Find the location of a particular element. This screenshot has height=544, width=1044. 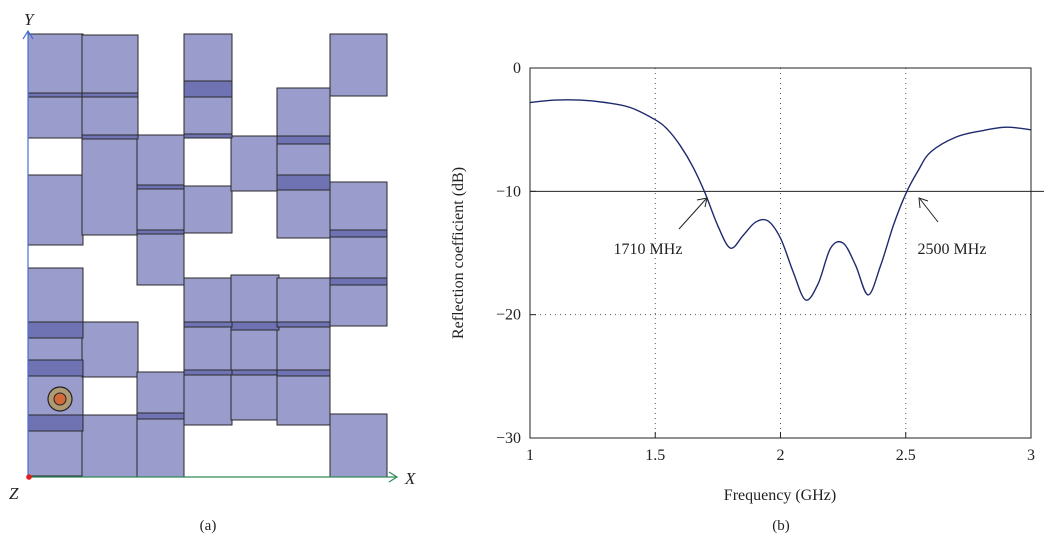

x-tick-label: 3 is located at coordinates (1031, 455).